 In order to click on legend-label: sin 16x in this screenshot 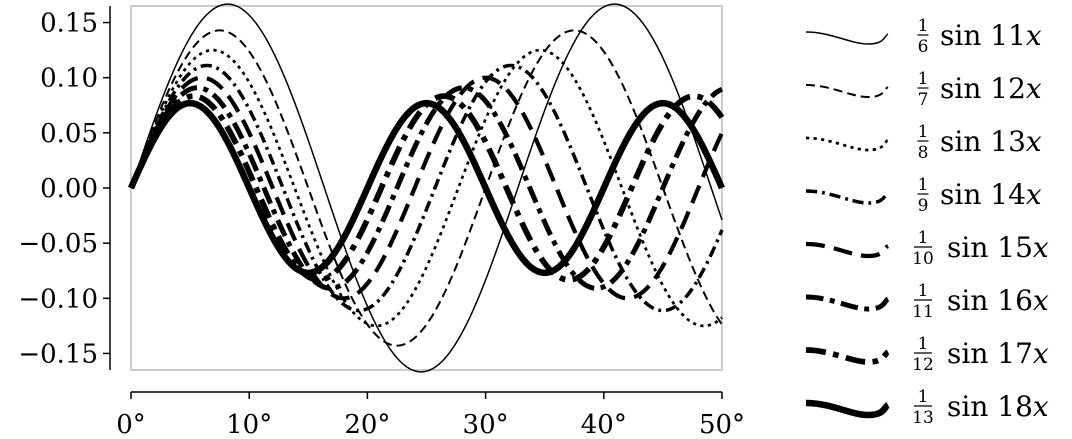, I will do `click(998, 300)`.